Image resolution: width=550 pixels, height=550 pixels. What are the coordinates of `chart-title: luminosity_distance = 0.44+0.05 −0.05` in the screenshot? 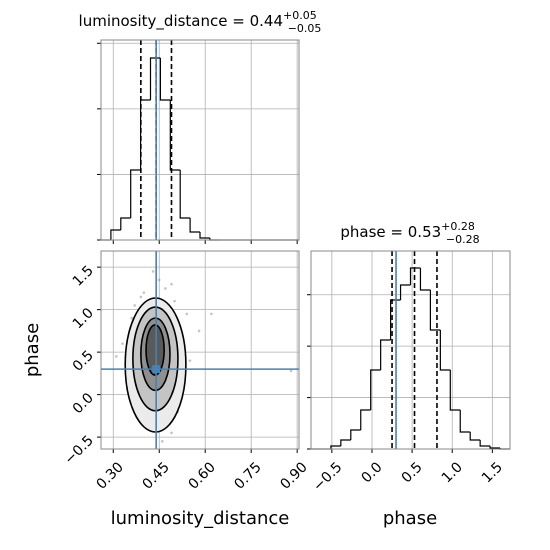 It's located at (200, 22).